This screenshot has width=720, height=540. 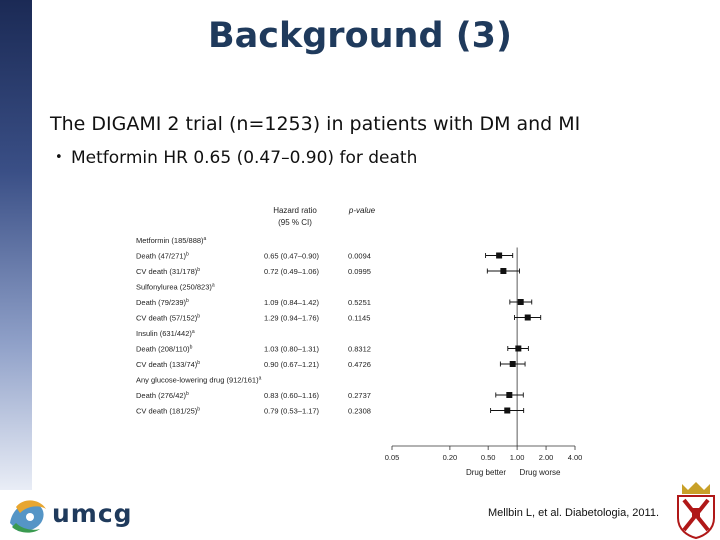 What do you see at coordinates (488, 457) in the screenshot?
I see `x-tick-label: 0.50` at bounding box center [488, 457].